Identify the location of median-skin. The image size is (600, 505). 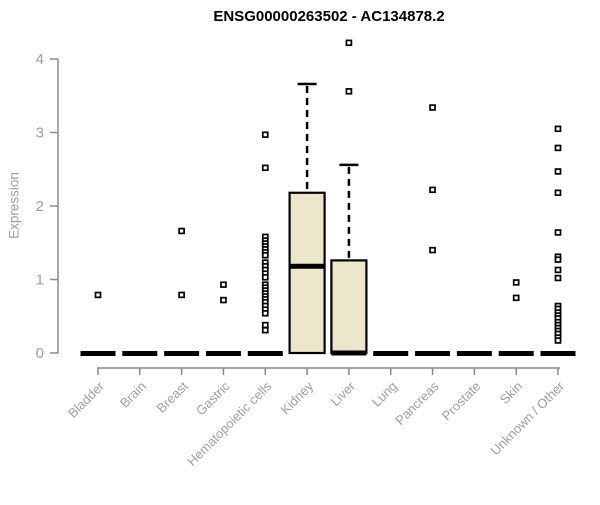
(516, 353).